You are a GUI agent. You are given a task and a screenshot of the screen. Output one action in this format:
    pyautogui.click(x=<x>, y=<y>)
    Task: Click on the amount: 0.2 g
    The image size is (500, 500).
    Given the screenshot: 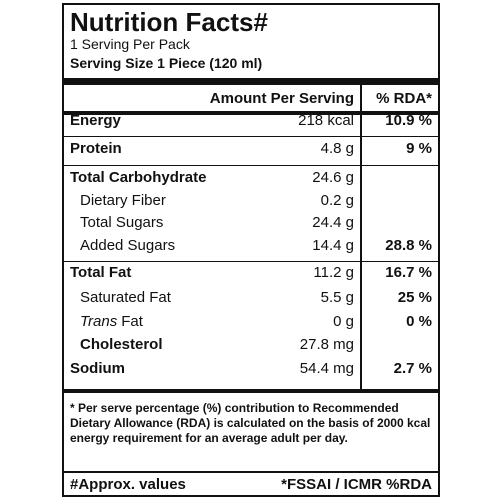 What is the action you would take?
    pyautogui.click(x=337, y=200)
    